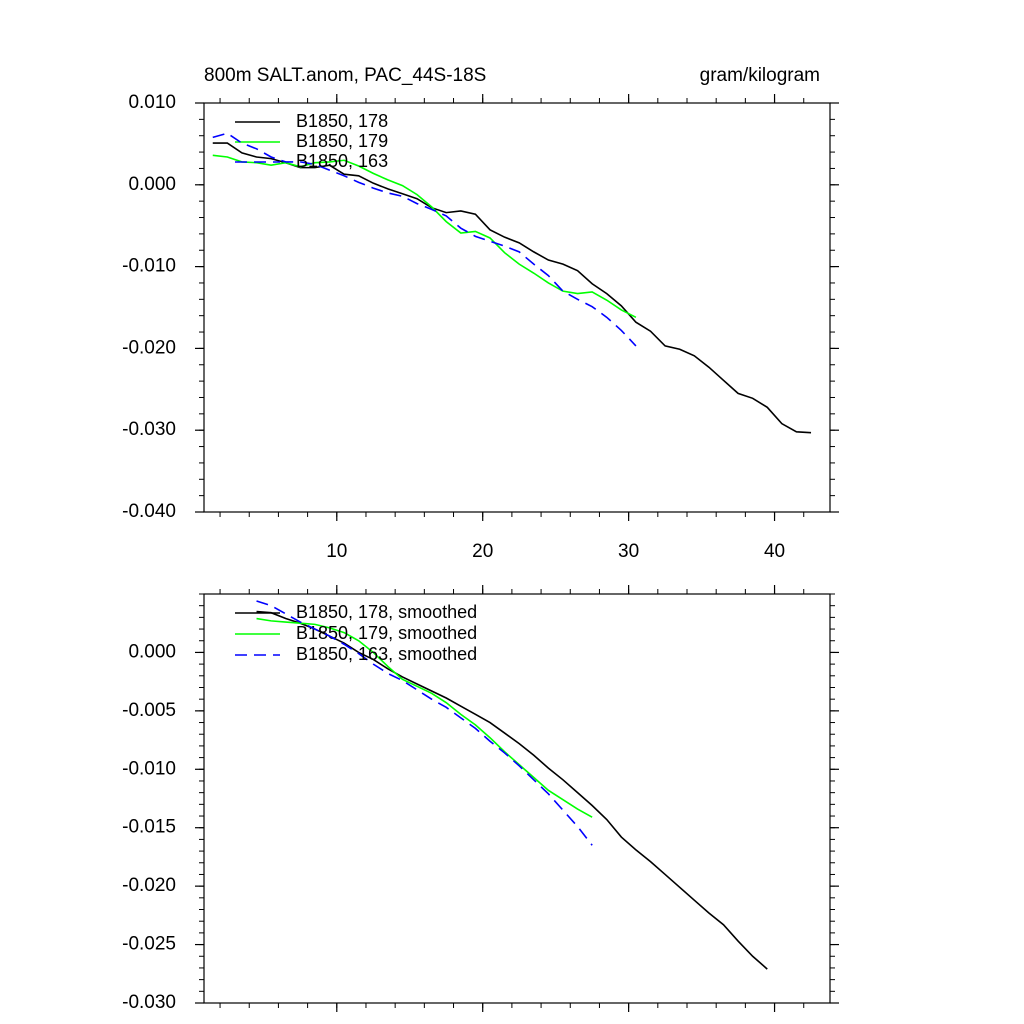 The height and width of the screenshot is (1024, 1024). What do you see at coordinates (149, 944) in the screenshot?
I see `y-tick-label: -0.025` at bounding box center [149, 944].